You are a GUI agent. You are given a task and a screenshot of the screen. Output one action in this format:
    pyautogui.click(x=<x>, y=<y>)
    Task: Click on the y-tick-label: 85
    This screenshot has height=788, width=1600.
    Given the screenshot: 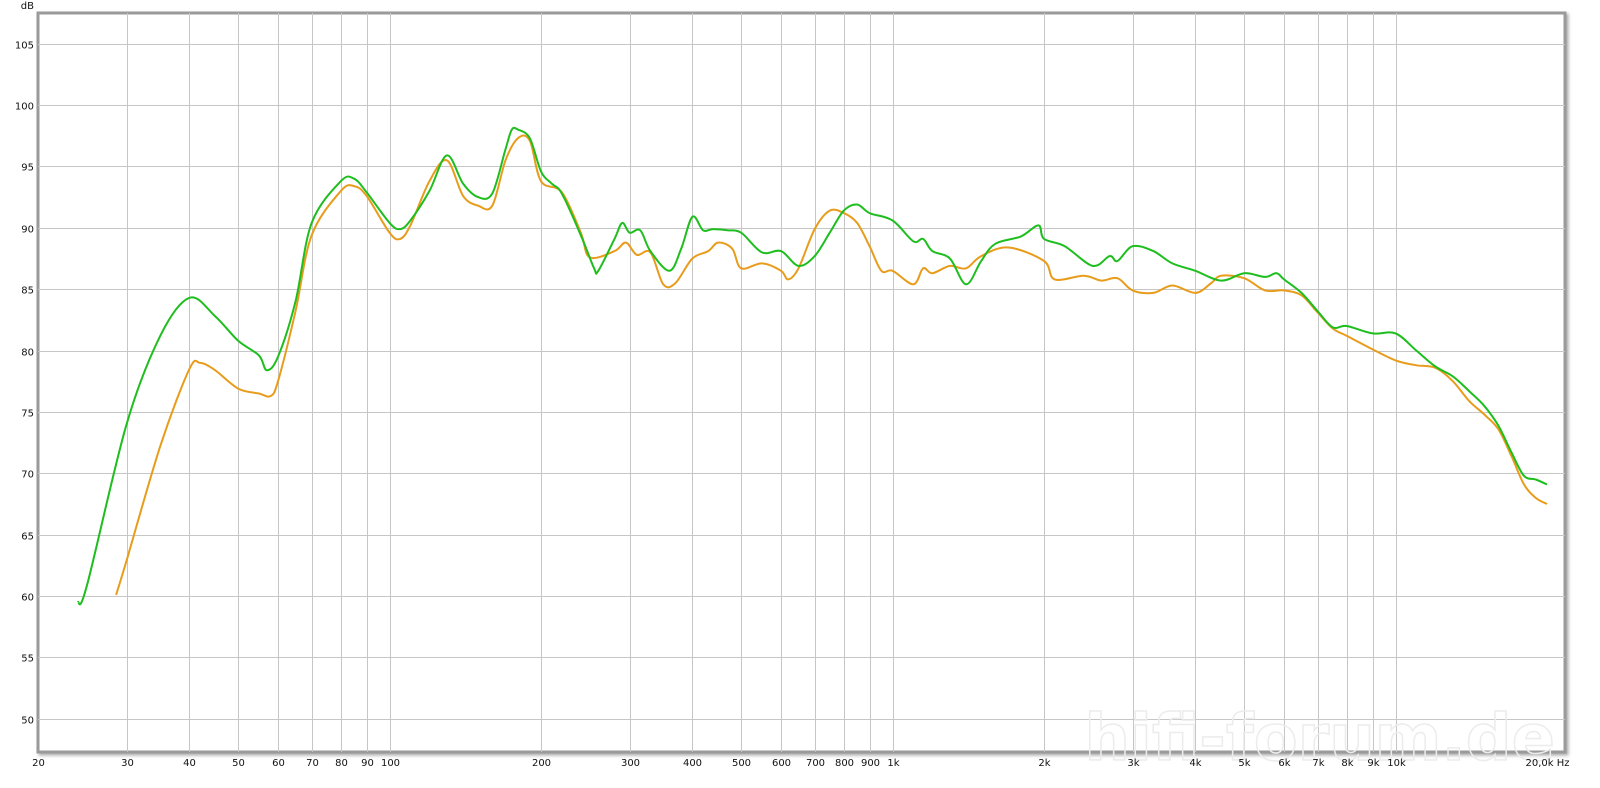 What is the action you would take?
    pyautogui.click(x=27, y=291)
    